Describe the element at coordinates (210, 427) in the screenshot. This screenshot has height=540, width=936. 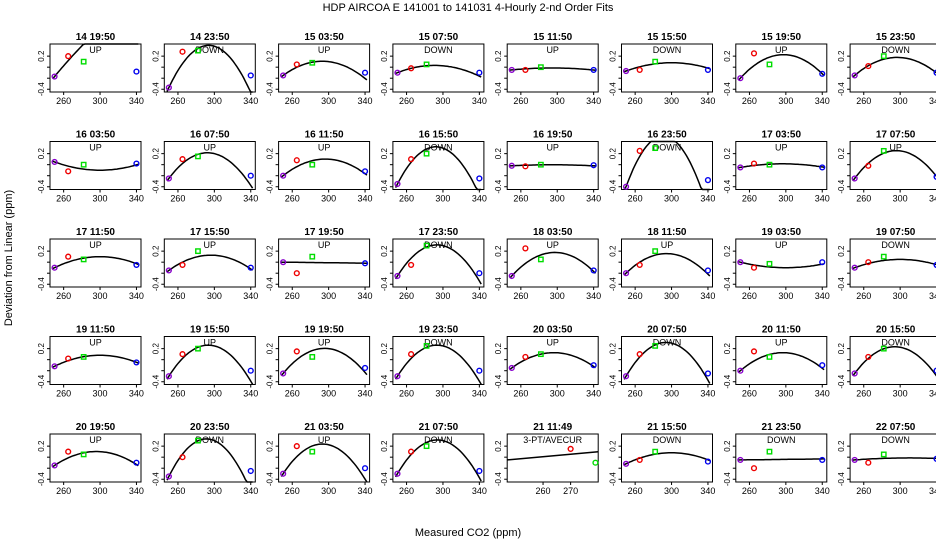
I see `panel-title: 20 23:50` at that location.